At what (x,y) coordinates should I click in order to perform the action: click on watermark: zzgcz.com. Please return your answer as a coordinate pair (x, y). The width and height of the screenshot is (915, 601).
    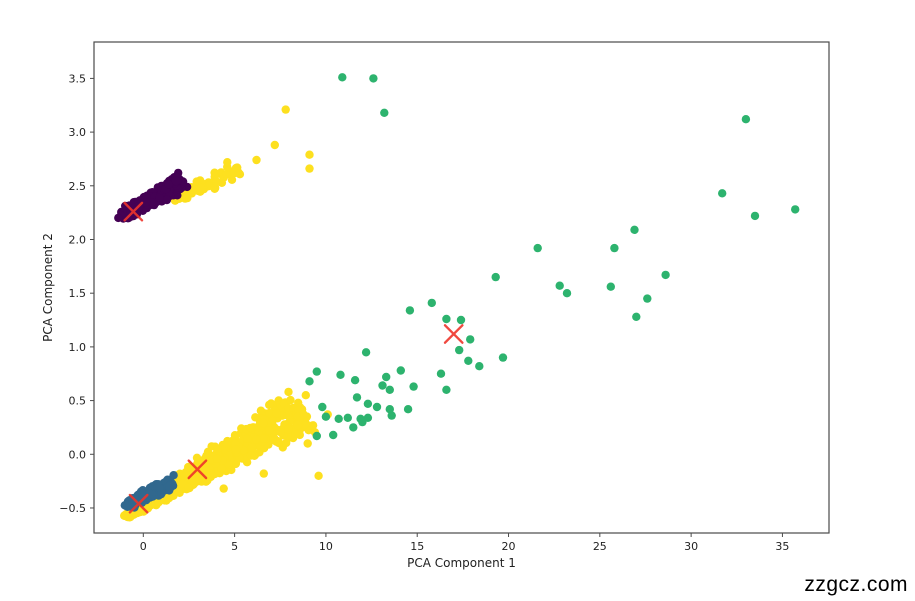
    Looking at the image, I should click on (856, 584).